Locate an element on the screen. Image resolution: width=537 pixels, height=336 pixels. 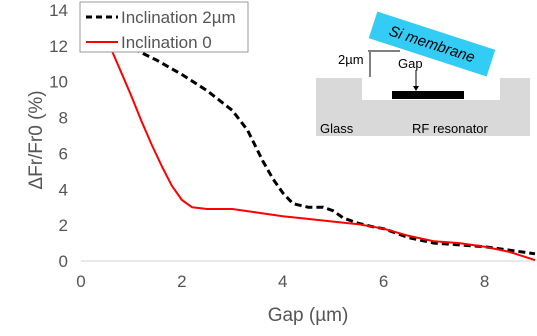
legend: Inclination 2µm Inclination 0 is located at coordinates (164, 27).